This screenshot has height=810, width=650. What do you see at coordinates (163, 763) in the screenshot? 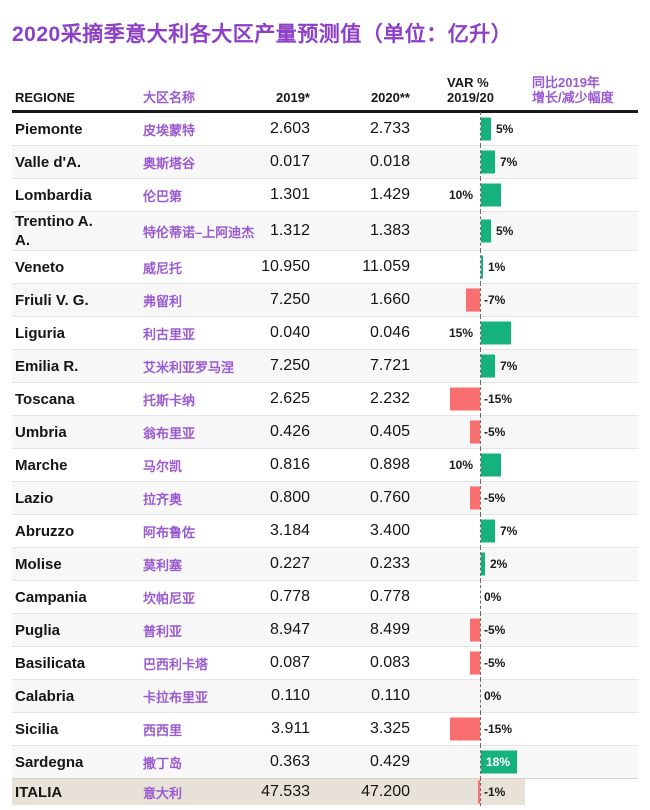
I see `region-name-cn: 撒丁岛` at bounding box center [163, 763].